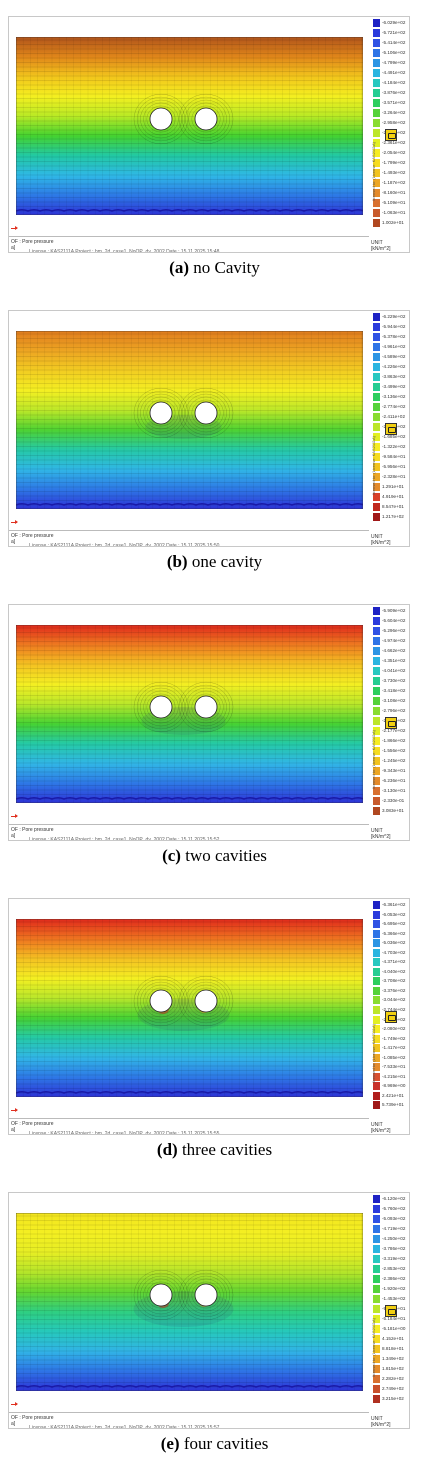 The height and width of the screenshot is (1476, 429). What do you see at coordinates (391, 437) in the screenshot?
I see `legend-entry: -1.685e+02` at bounding box center [391, 437].